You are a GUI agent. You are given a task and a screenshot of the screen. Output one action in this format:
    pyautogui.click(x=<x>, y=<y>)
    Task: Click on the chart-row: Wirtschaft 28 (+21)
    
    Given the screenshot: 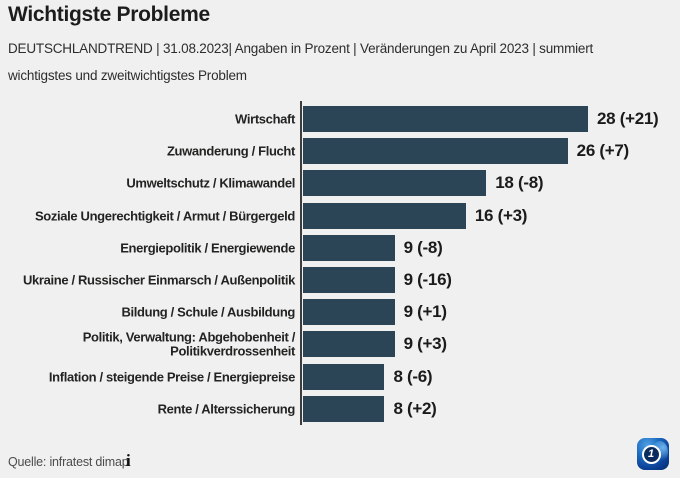 What is the action you would take?
    pyautogui.click(x=340, y=119)
    